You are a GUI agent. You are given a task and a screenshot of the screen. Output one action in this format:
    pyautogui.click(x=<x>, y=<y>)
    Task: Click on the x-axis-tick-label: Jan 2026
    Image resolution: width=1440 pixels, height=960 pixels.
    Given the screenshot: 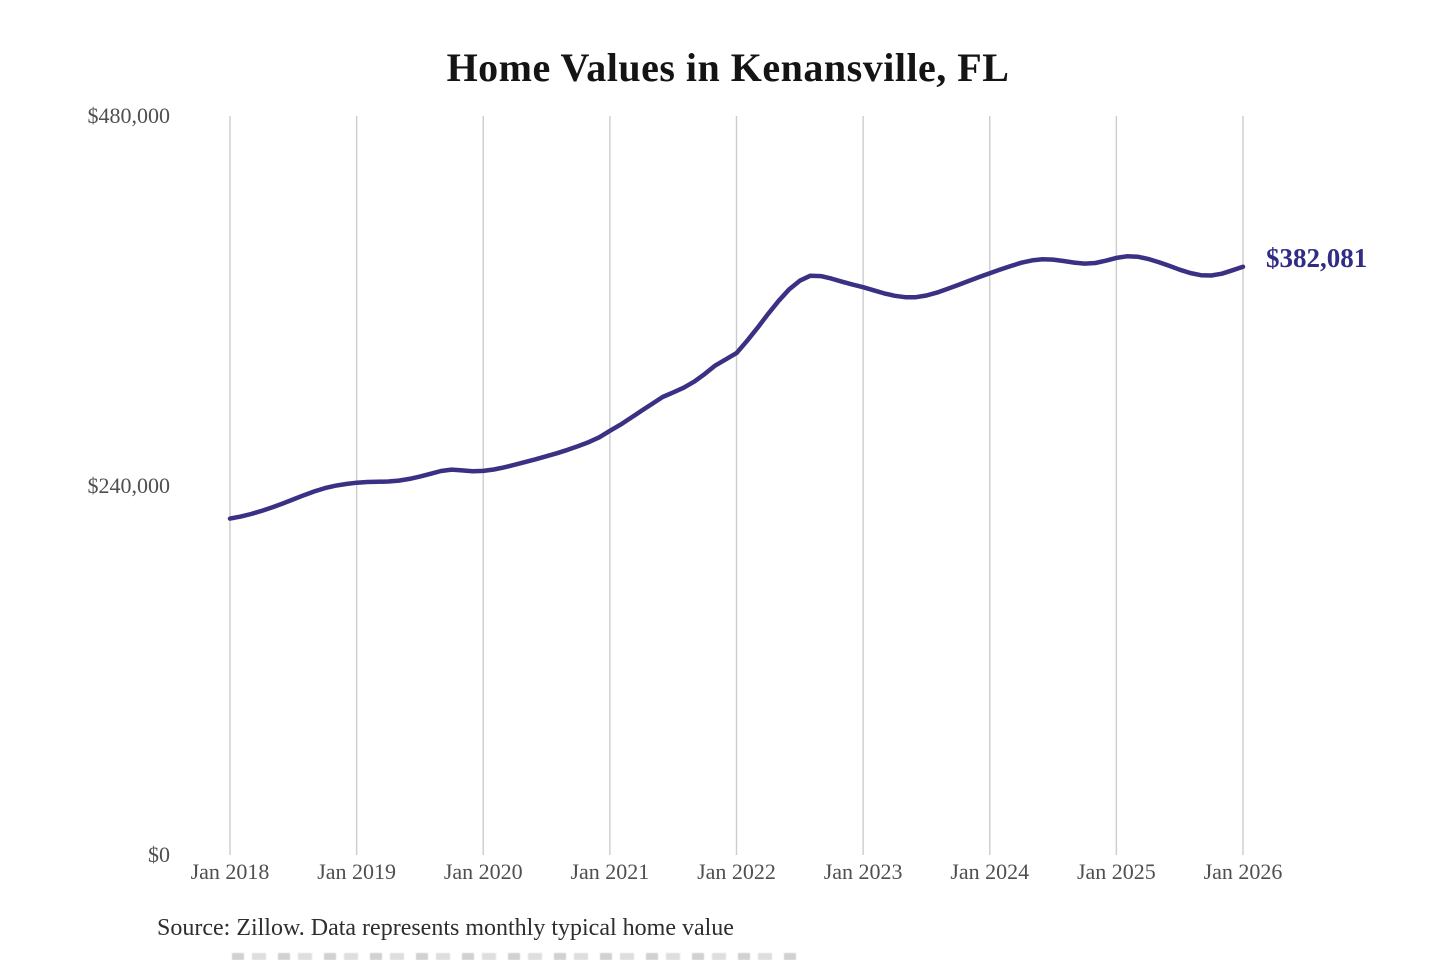 What is the action you would take?
    pyautogui.click(x=1243, y=871)
    